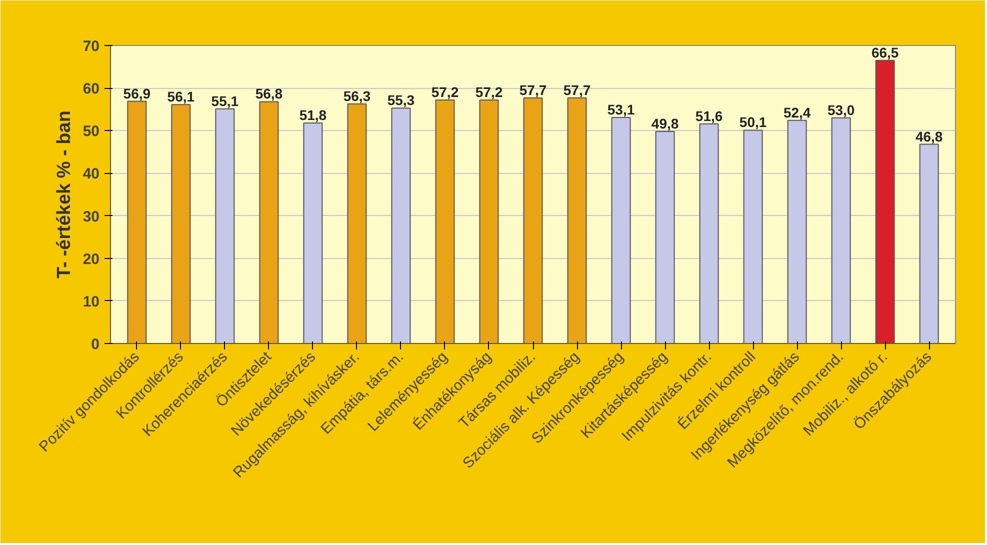  Describe the element at coordinates (709, 116) in the screenshot. I see `data-label: 51,6` at that location.